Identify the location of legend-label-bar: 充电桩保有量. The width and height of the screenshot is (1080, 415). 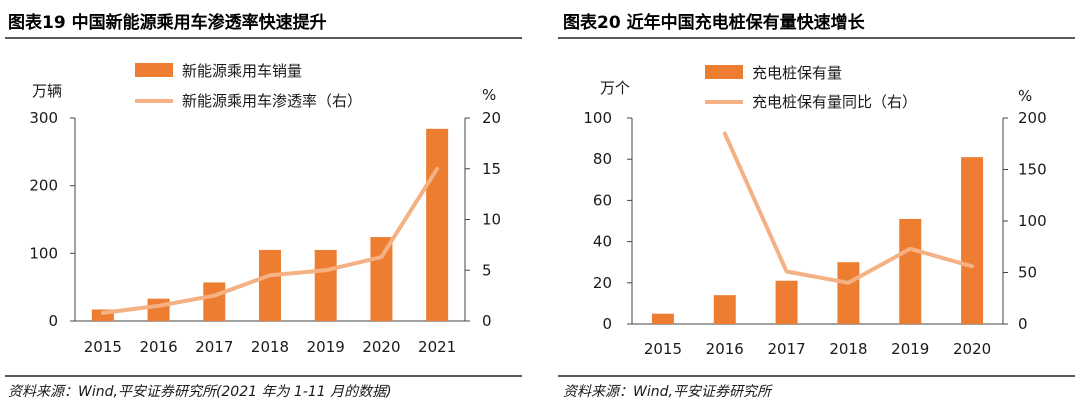
(797, 73).